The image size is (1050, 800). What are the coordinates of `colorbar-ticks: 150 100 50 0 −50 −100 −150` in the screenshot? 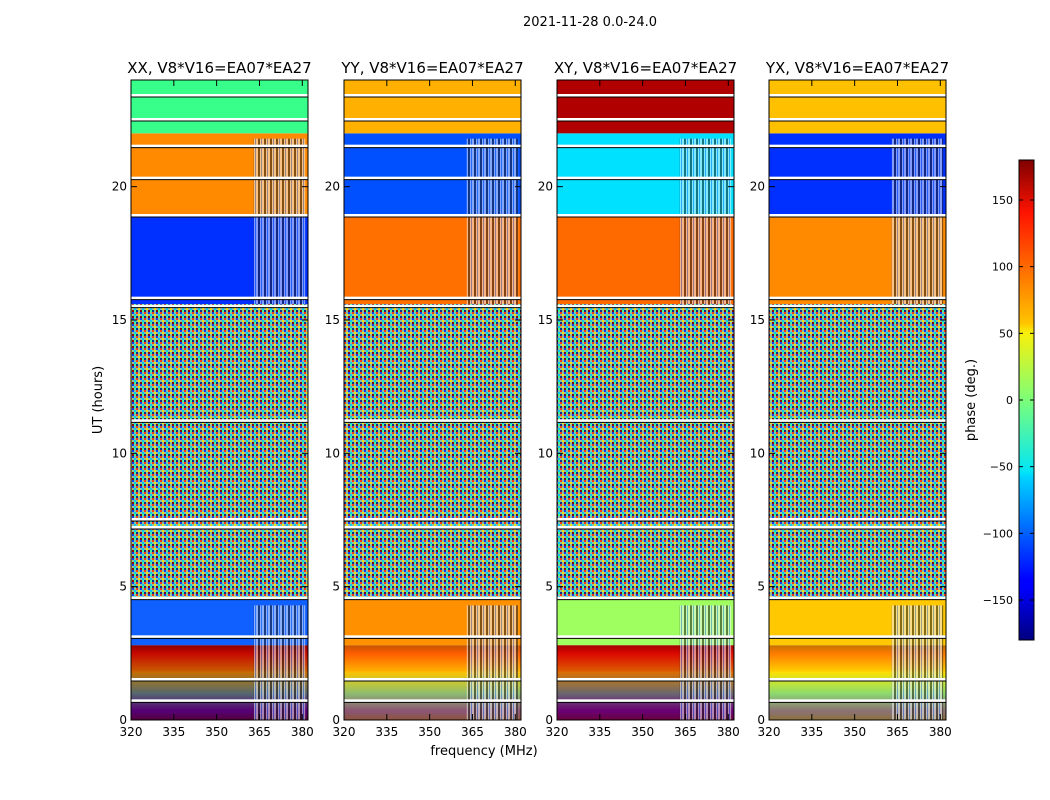 It's located at (1008, 400).